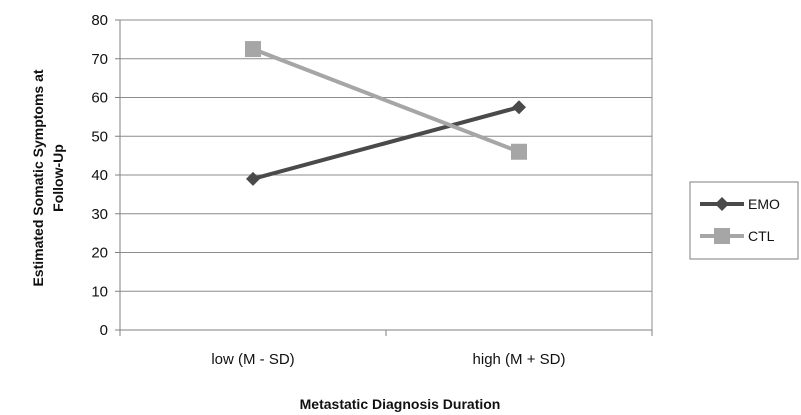  Describe the element at coordinates (99, 136) in the screenshot. I see `y-tick-label: 50` at that location.